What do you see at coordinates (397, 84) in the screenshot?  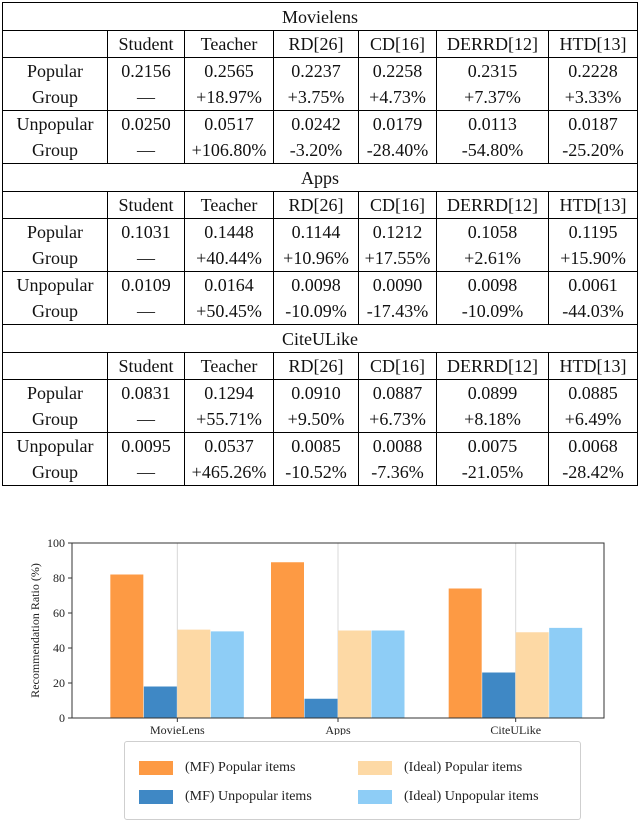 I see `value-cell: 0.2258 +4.73%` at bounding box center [397, 84].